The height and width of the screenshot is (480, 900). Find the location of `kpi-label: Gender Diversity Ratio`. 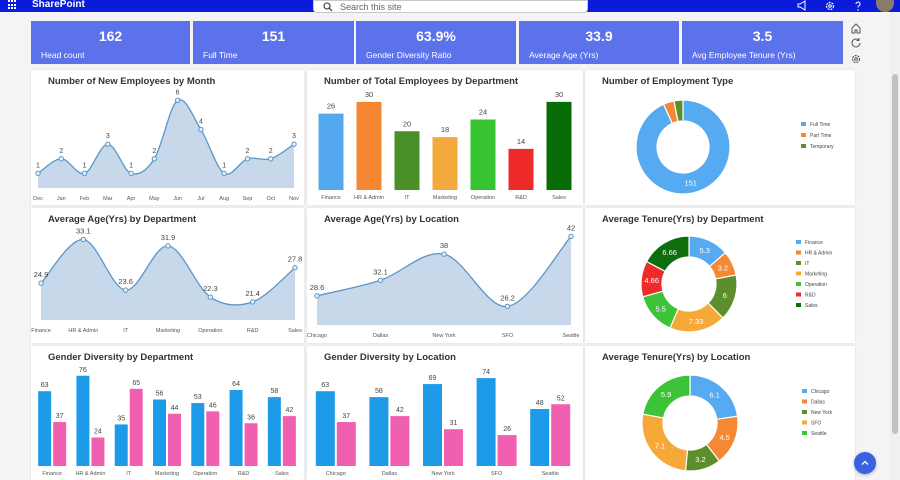

kpi-label: Gender Diversity Ratio is located at coordinates (409, 55).